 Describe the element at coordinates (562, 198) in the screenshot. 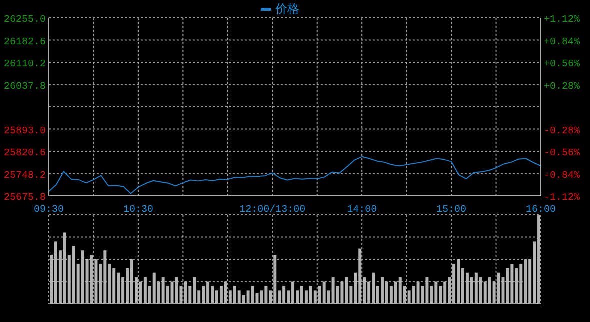

I see `y2-tick-label: -1.12%` at that location.